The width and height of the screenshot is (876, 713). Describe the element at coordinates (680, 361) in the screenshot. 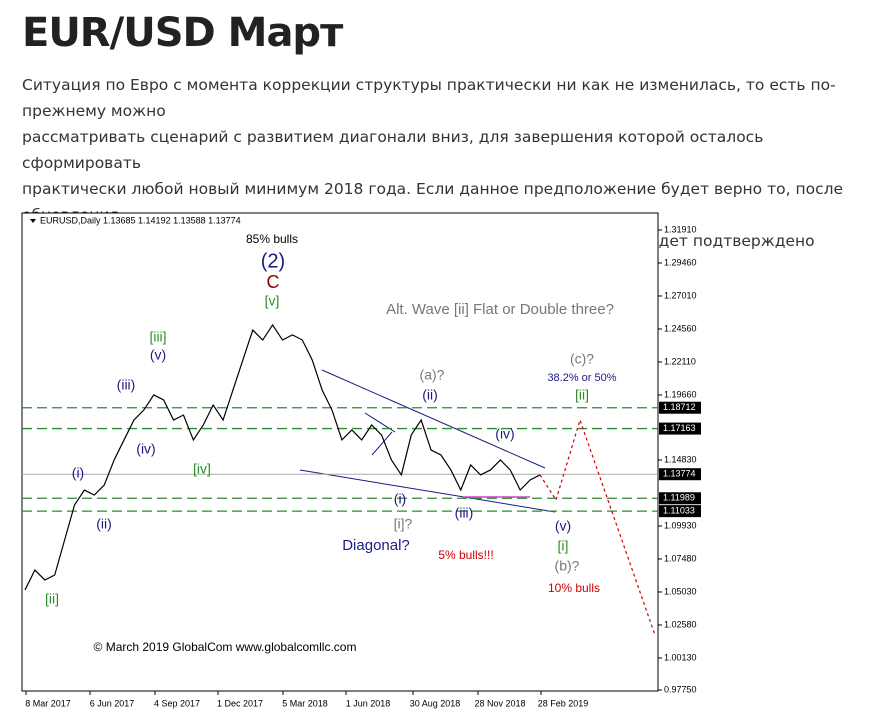

I see `y-tick-label: 1.22110` at that location.